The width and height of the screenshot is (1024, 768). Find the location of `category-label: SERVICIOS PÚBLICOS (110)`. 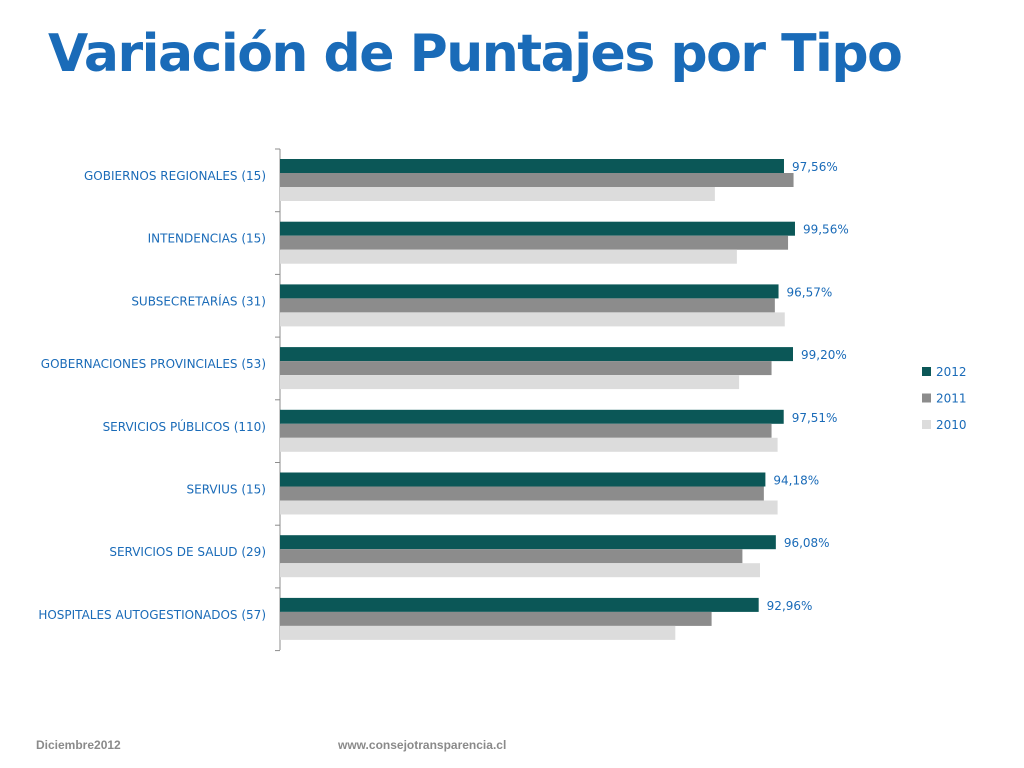

category-label: SERVICIOS PÚBLICOS (110) is located at coordinates (184, 426).